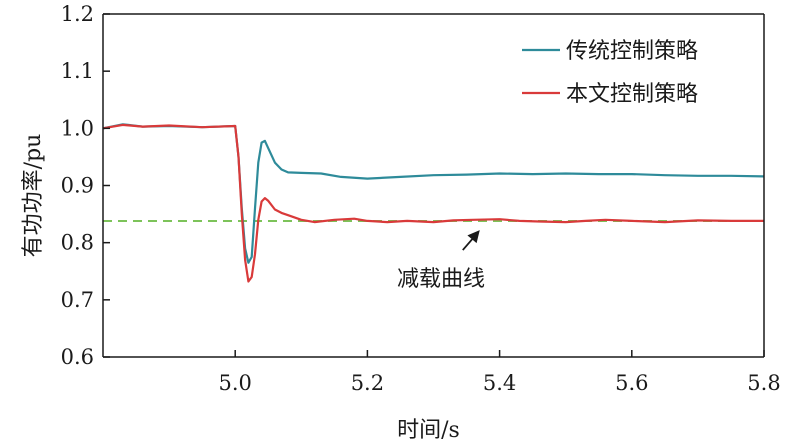  Describe the element at coordinates (77, 186) in the screenshot. I see `y-tick-label: 0.9` at that location.